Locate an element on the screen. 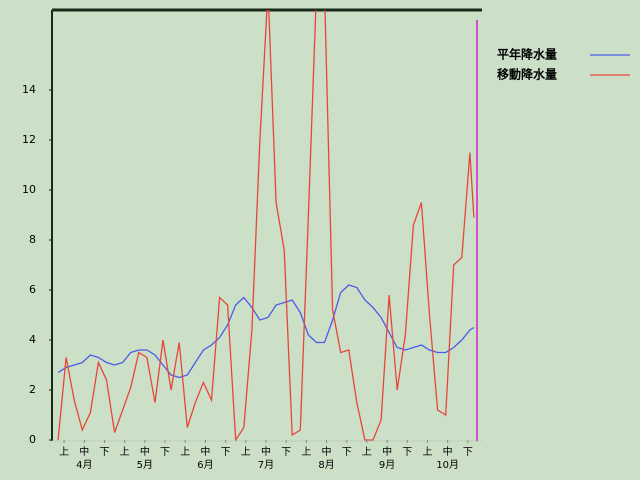 This screenshot has height=480, width=640. month-label: 6月 is located at coordinates (205, 465).